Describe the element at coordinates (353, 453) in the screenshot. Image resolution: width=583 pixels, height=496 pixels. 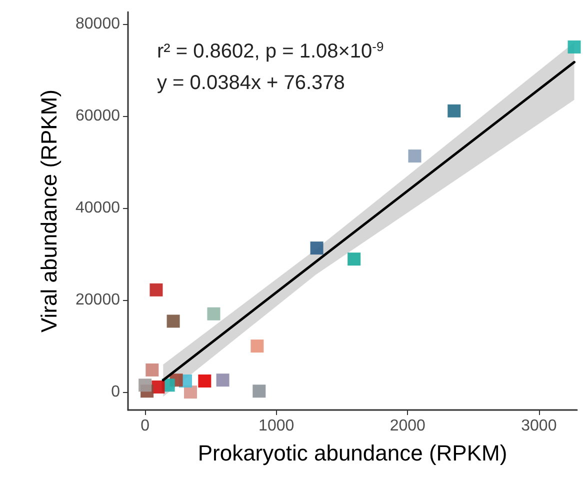
I see `x-axis-title: Prokaryotic abundance (RPKM)` at that location.